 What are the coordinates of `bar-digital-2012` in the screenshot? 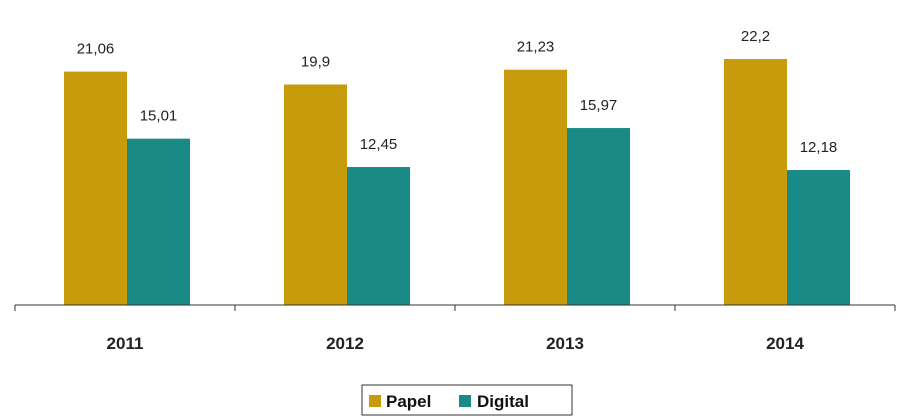 It's located at (378, 236).